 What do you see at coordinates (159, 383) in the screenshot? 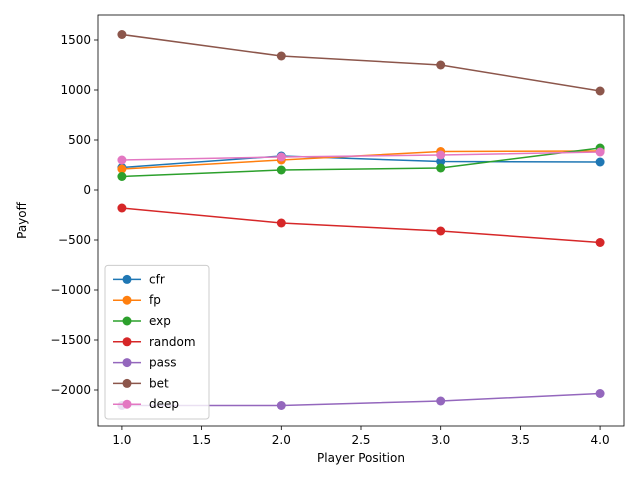
I see `legend-label: bet` at bounding box center [159, 383].